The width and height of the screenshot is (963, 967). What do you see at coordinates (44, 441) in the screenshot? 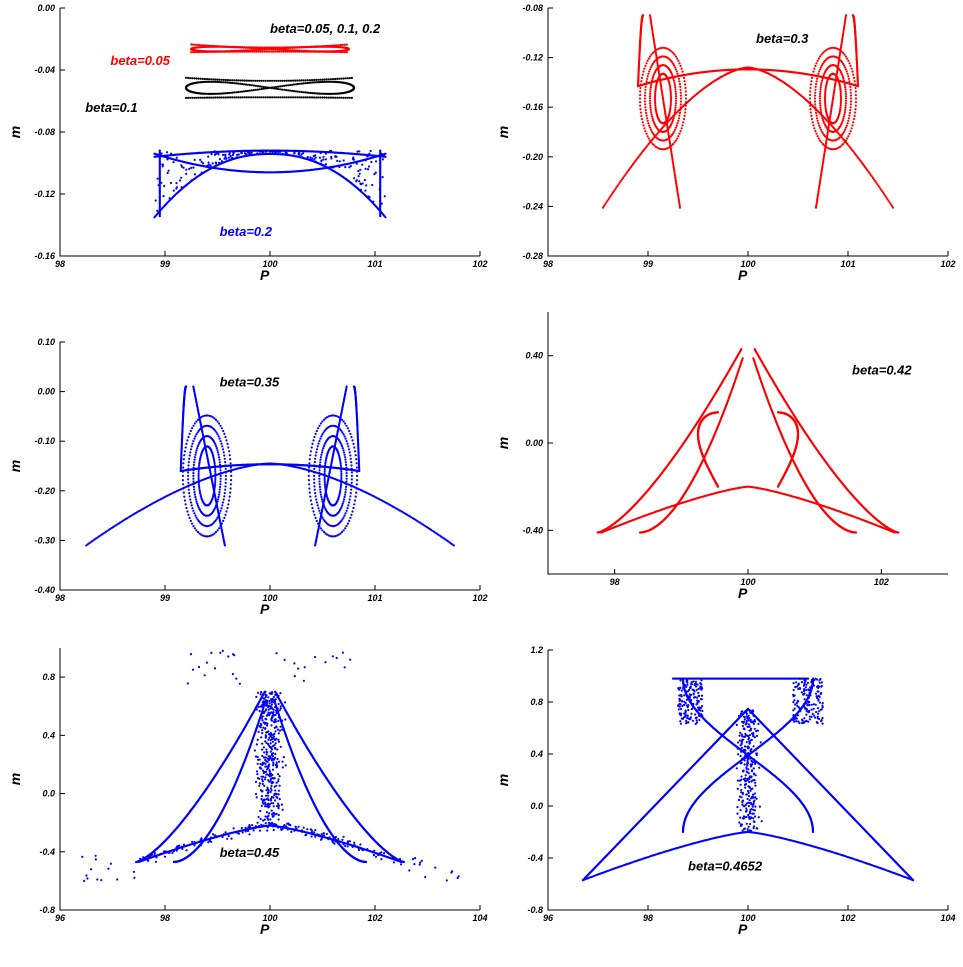
I see `y-tick-label: -0.10` at bounding box center [44, 441].